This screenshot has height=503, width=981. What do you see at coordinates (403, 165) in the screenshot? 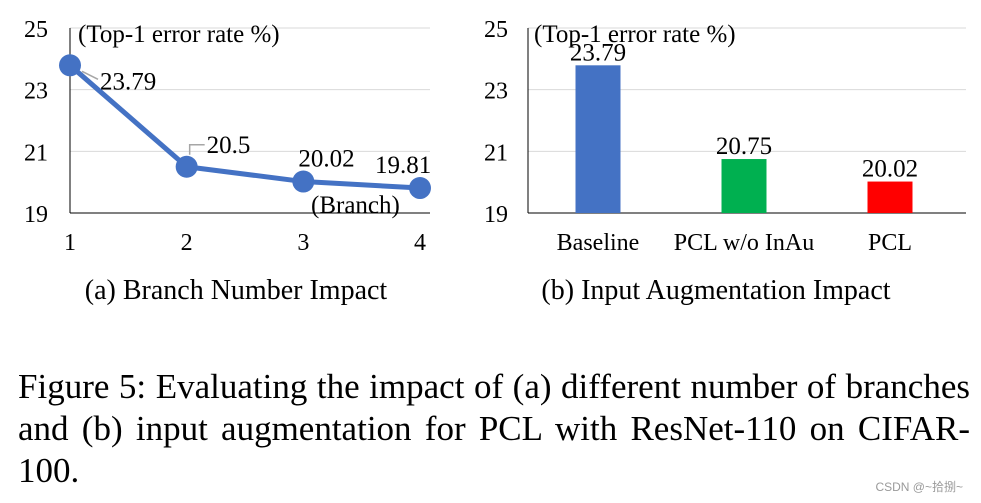
I see `data-label: 19.81` at bounding box center [403, 165].